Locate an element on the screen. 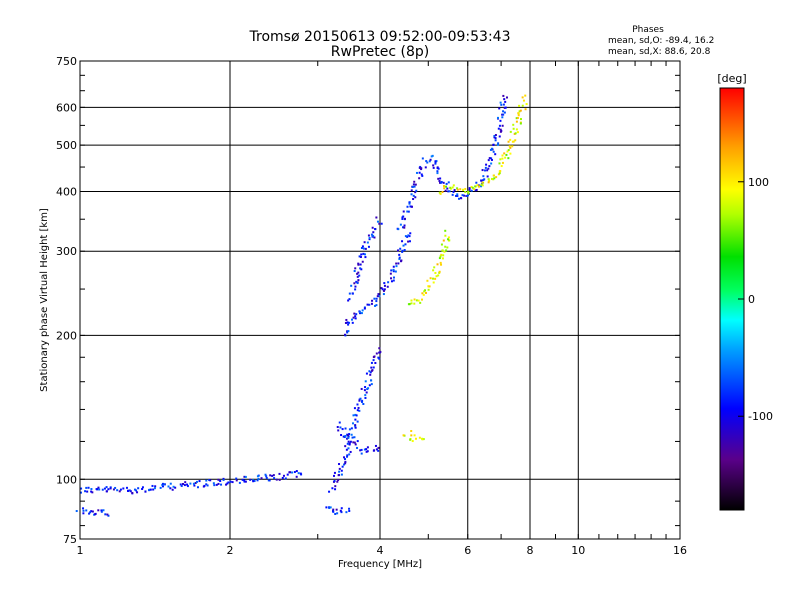 The width and height of the screenshot is (800, 604). y-tick-label: 75 is located at coordinates (70, 539).